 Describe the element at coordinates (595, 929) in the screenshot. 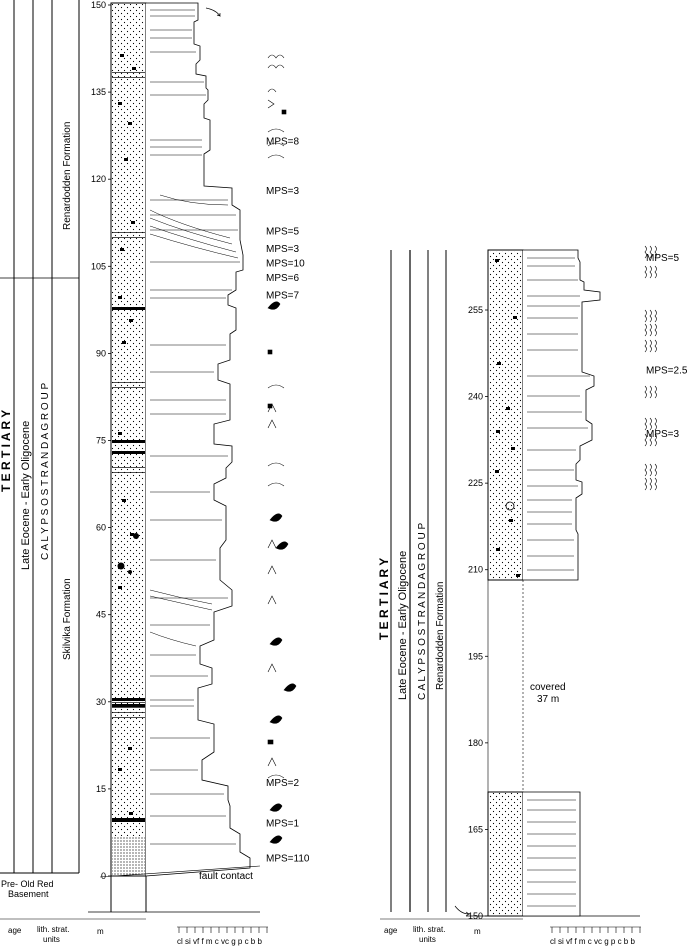

I see `right-grain-scale-ticks` at that location.